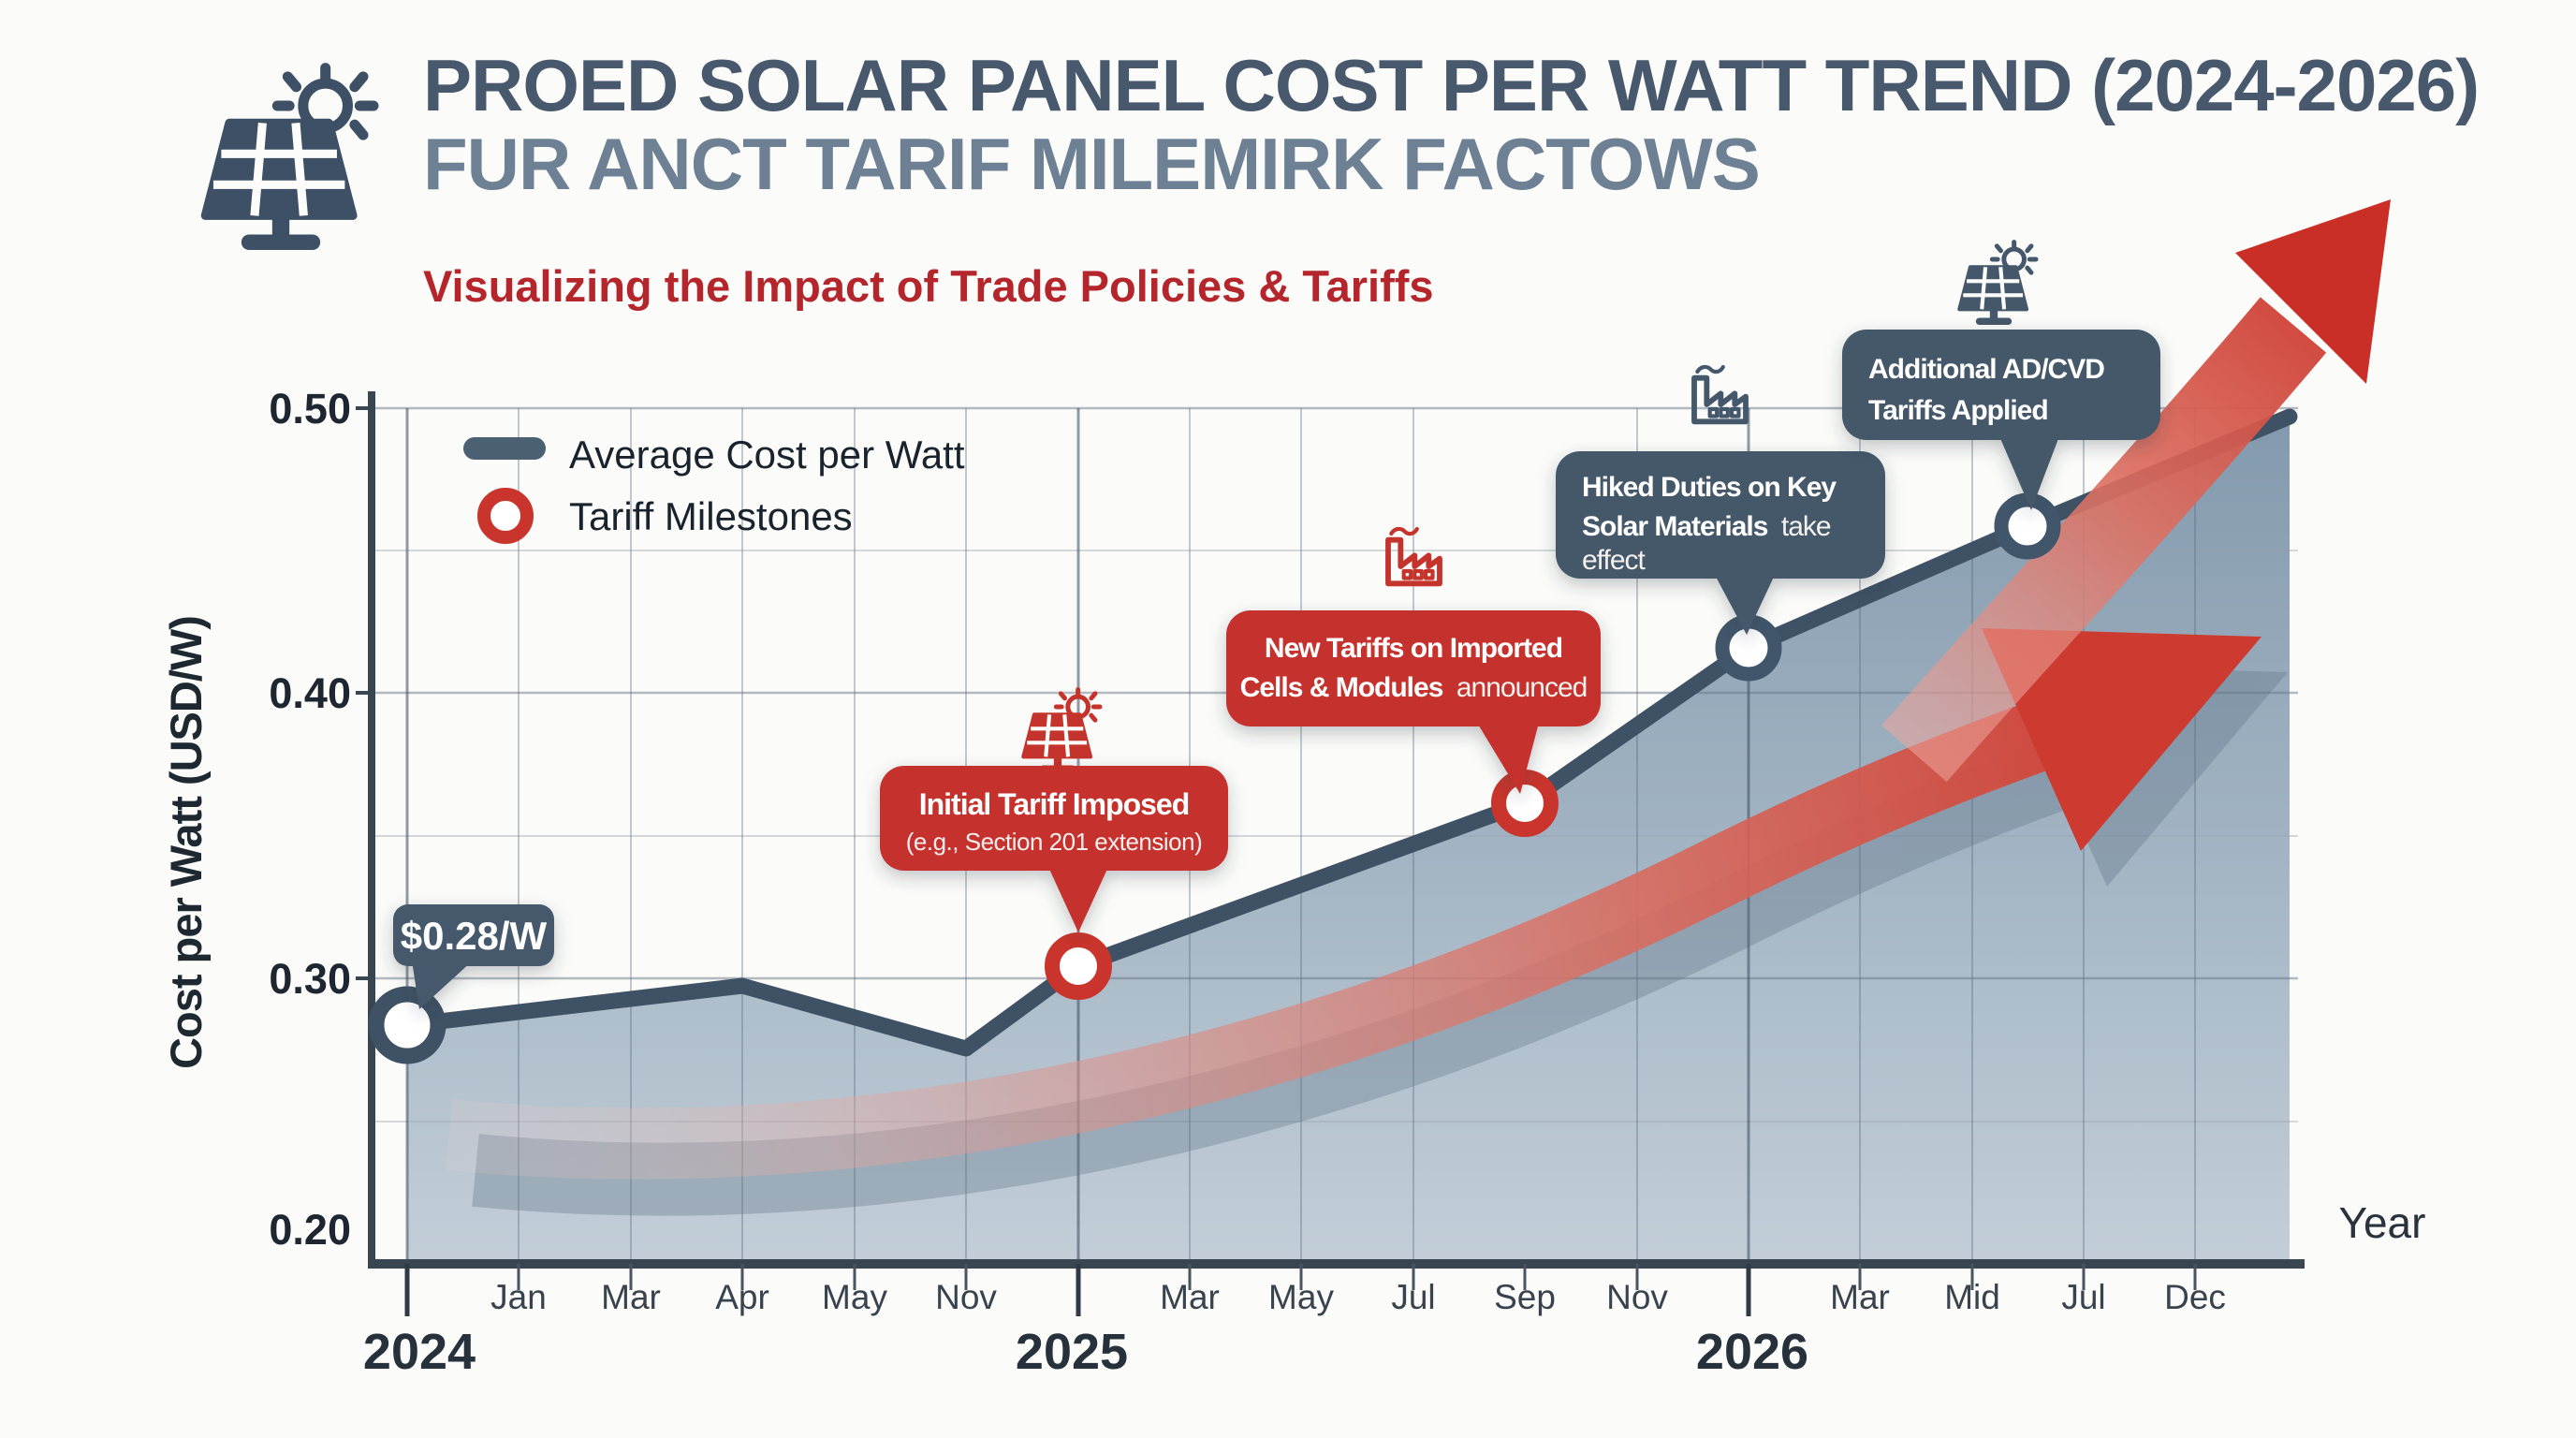  What do you see at coordinates (364, 693) in the screenshot?
I see `y-tick-marks` at bounding box center [364, 693].